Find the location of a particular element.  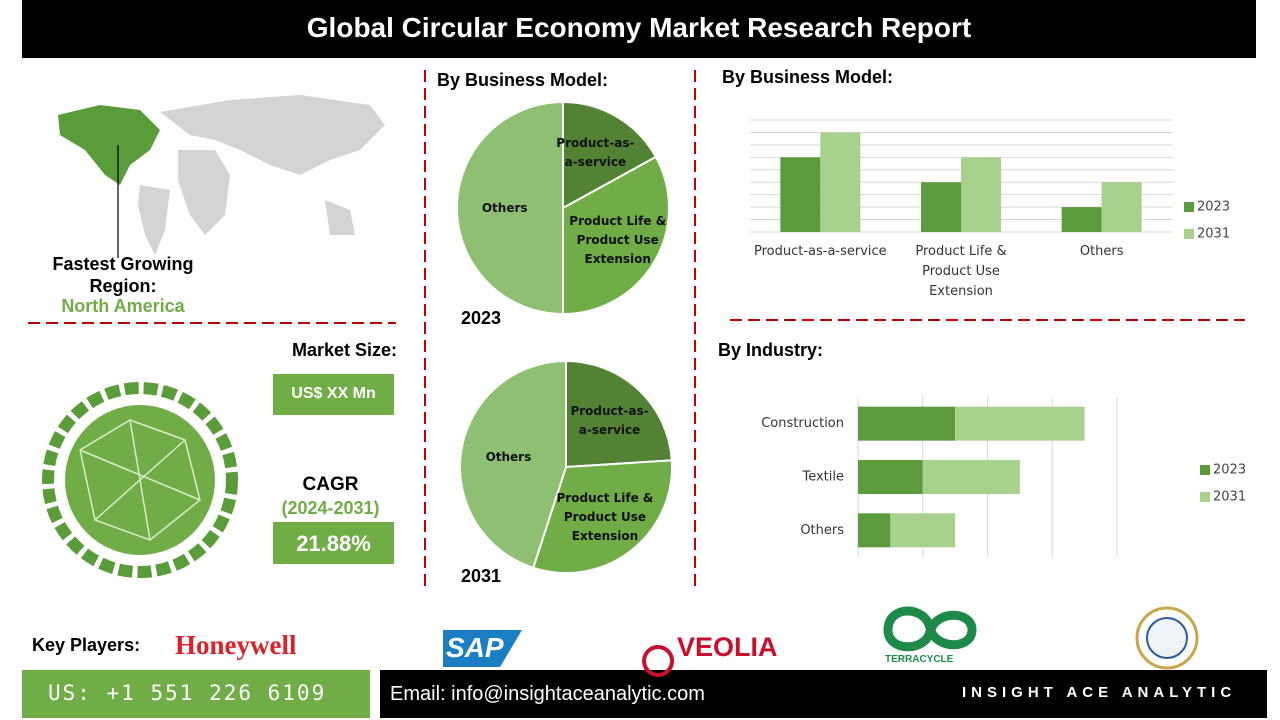

market-size-value: US$ XX Mn is located at coordinates (333, 393).